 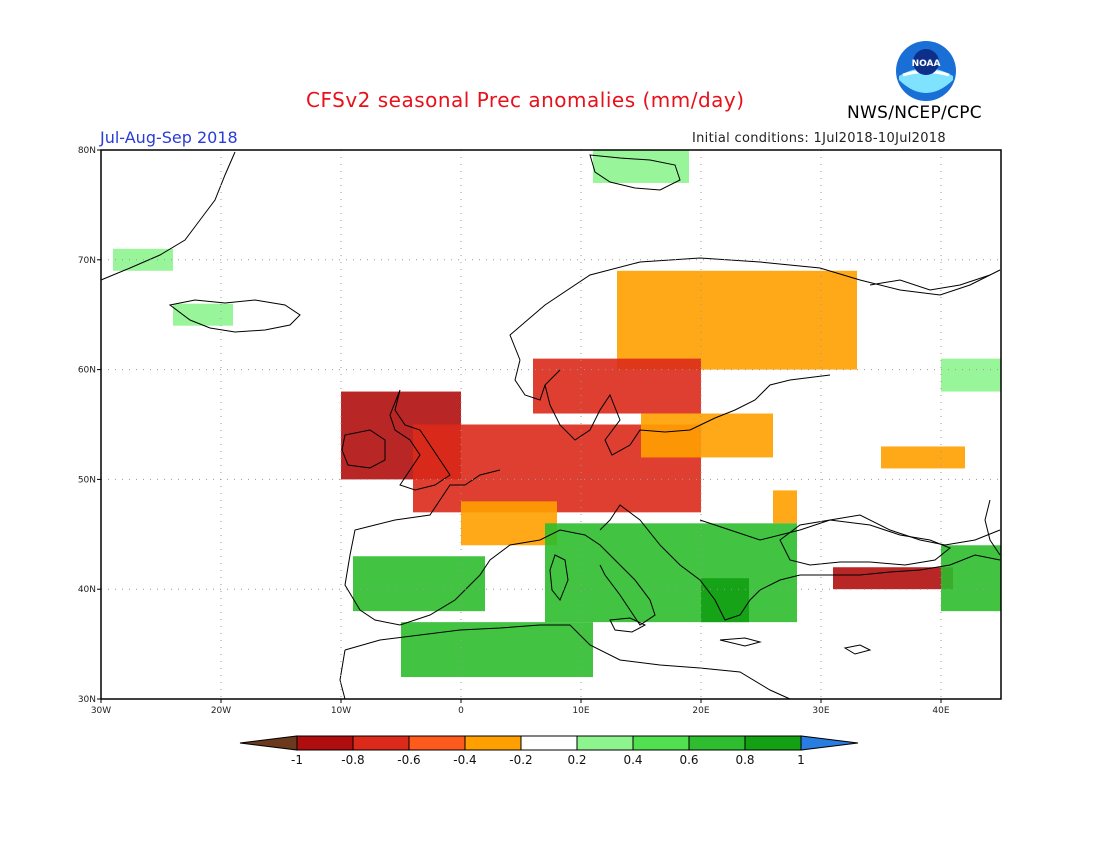 I want to click on forecast-period: Jul-Aug-Sep 2018, so click(x=169, y=137).